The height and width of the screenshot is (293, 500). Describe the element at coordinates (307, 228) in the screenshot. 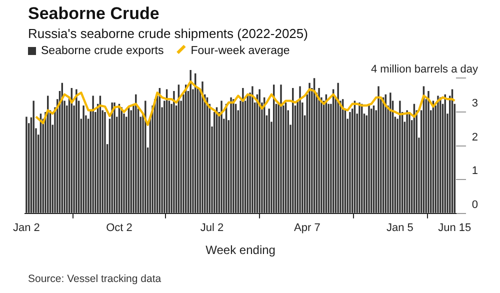

I see `x-tick-label: Apr 7` at that location.